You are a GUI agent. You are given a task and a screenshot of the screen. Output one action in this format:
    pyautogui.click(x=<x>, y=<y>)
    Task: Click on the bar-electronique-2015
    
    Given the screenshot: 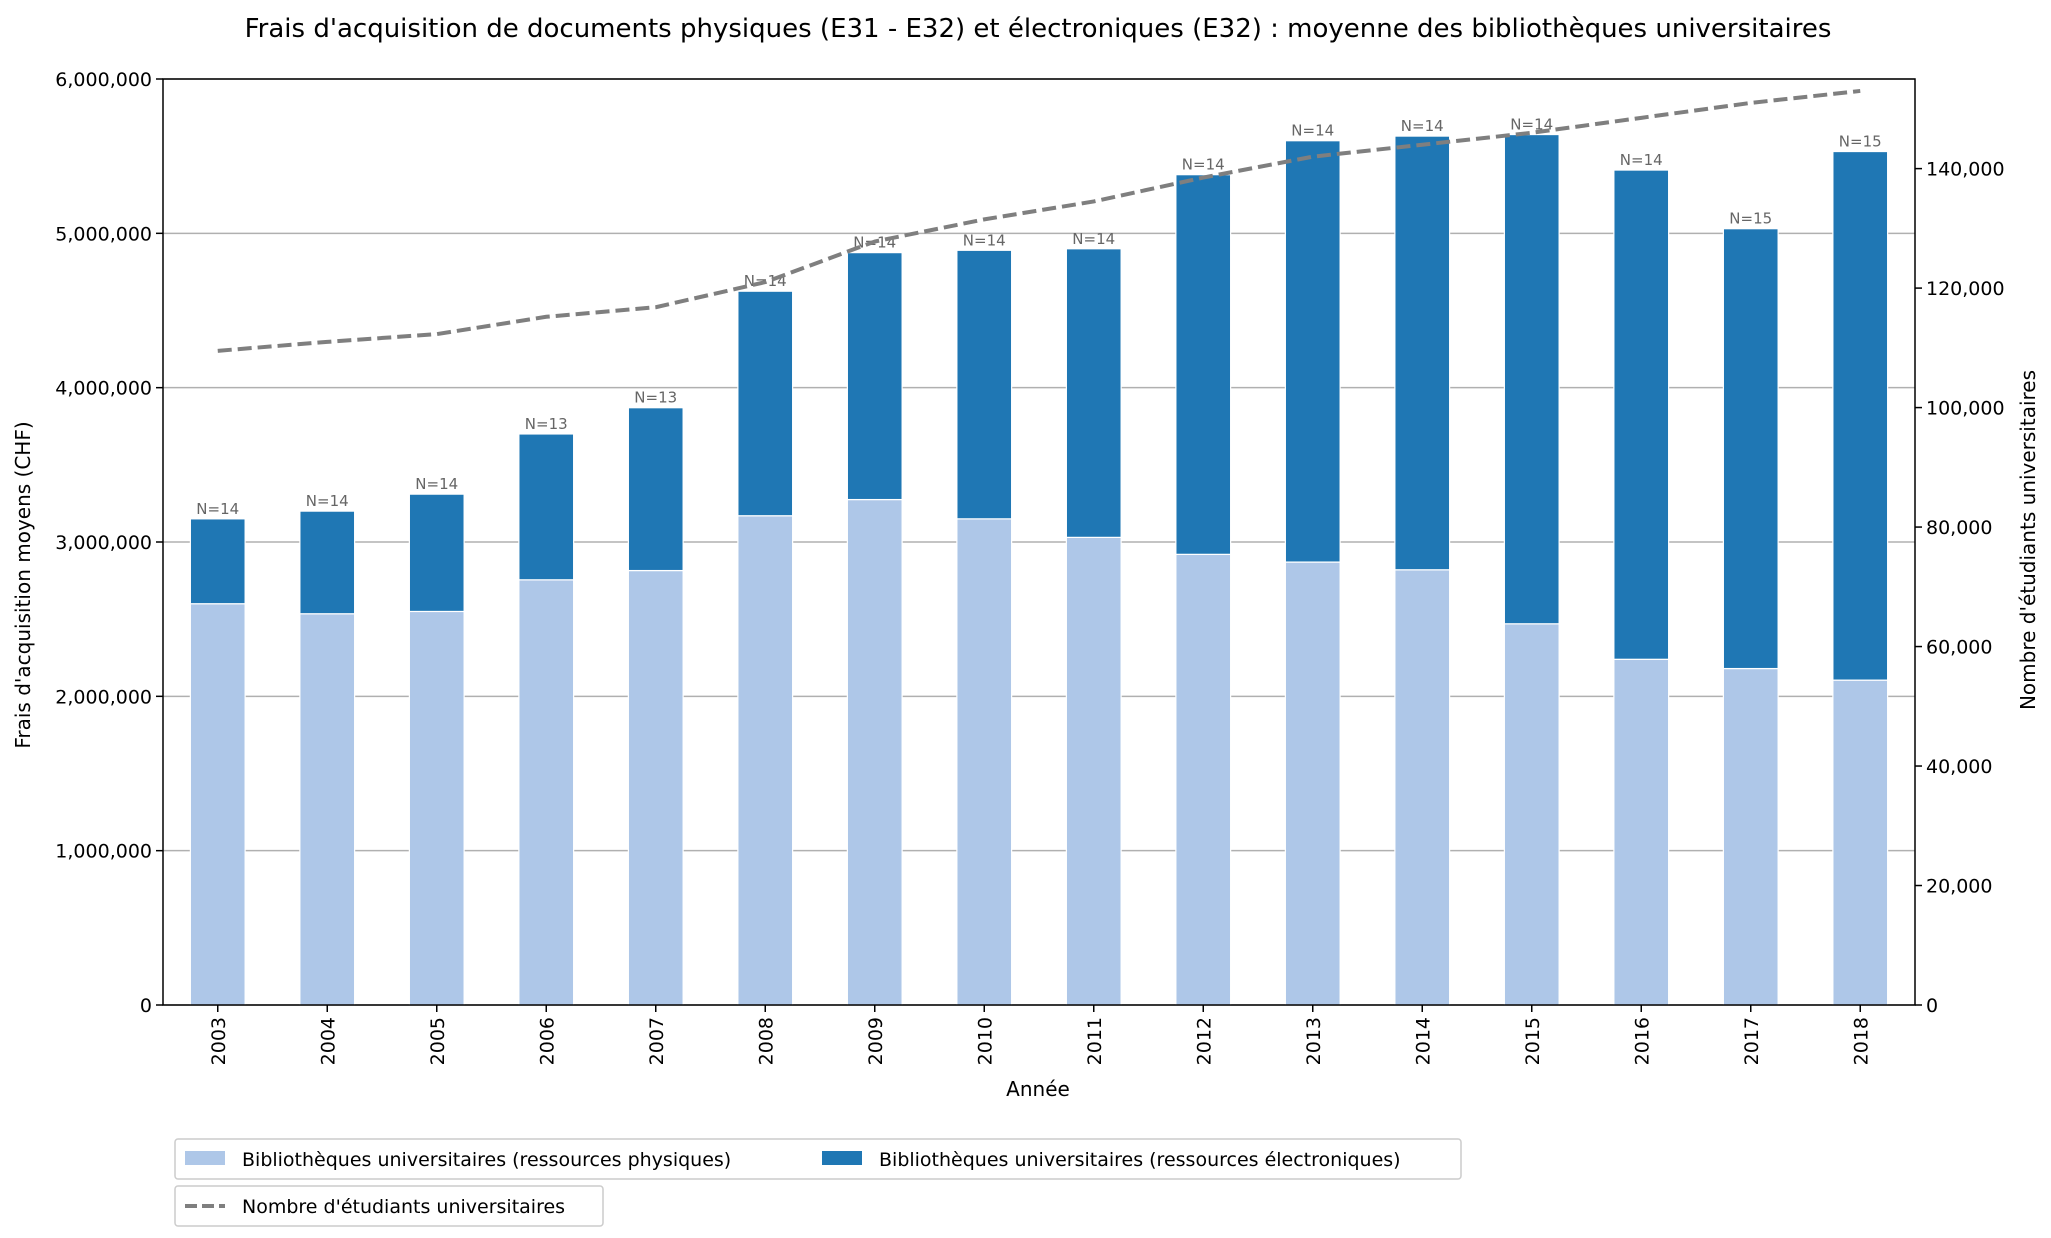 What is the action you would take?
    pyautogui.click(x=1531, y=379)
    